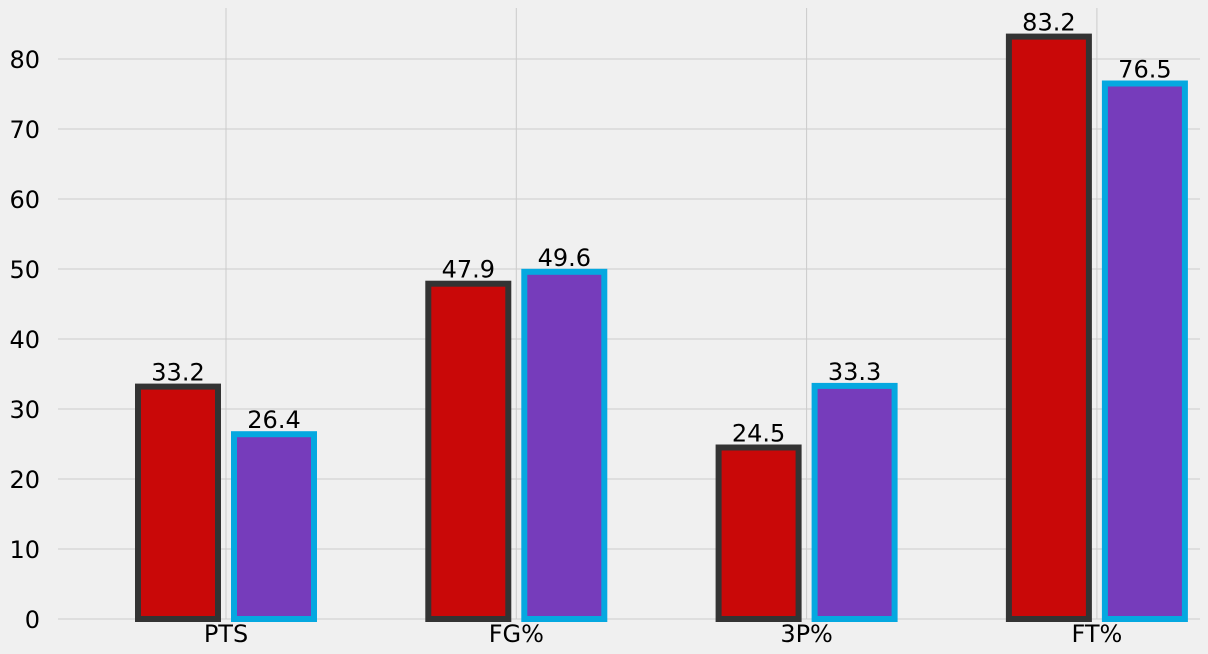 This screenshot has height=654, width=1208. What do you see at coordinates (1048, 23) in the screenshot?
I see `data-label: 83.2` at bounding box center [1048, 23].